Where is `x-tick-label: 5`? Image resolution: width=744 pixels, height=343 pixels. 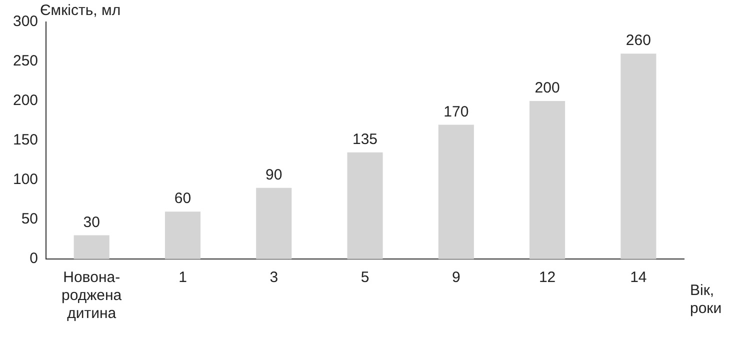
x-tick-label: 5 is located at coordinates (365, 277).